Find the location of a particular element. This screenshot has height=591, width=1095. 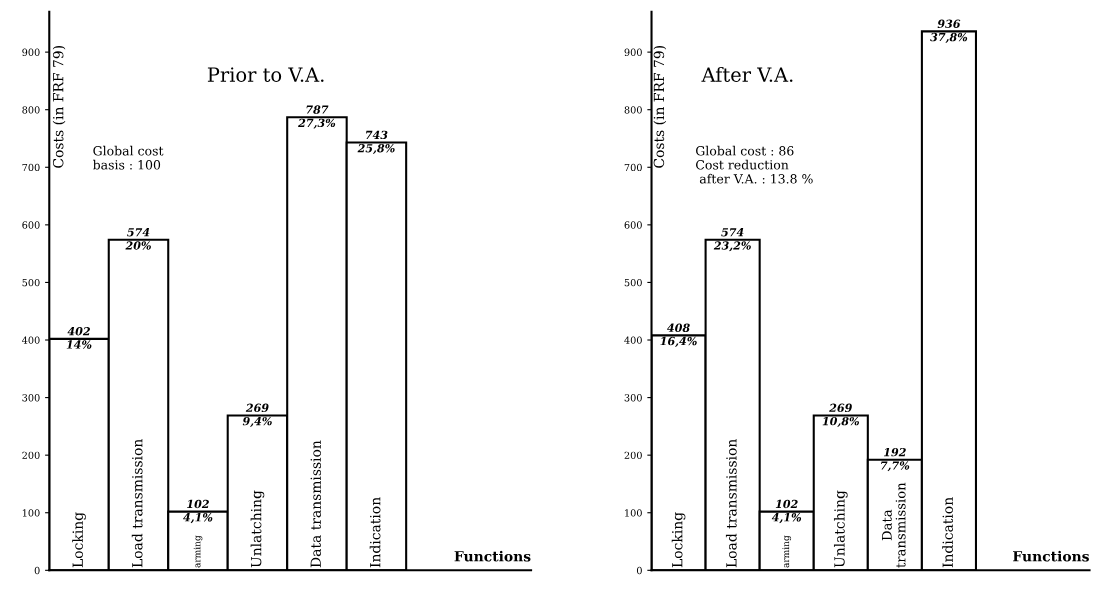

data-label: 936 37,8% is located at coordinates (949, 31).